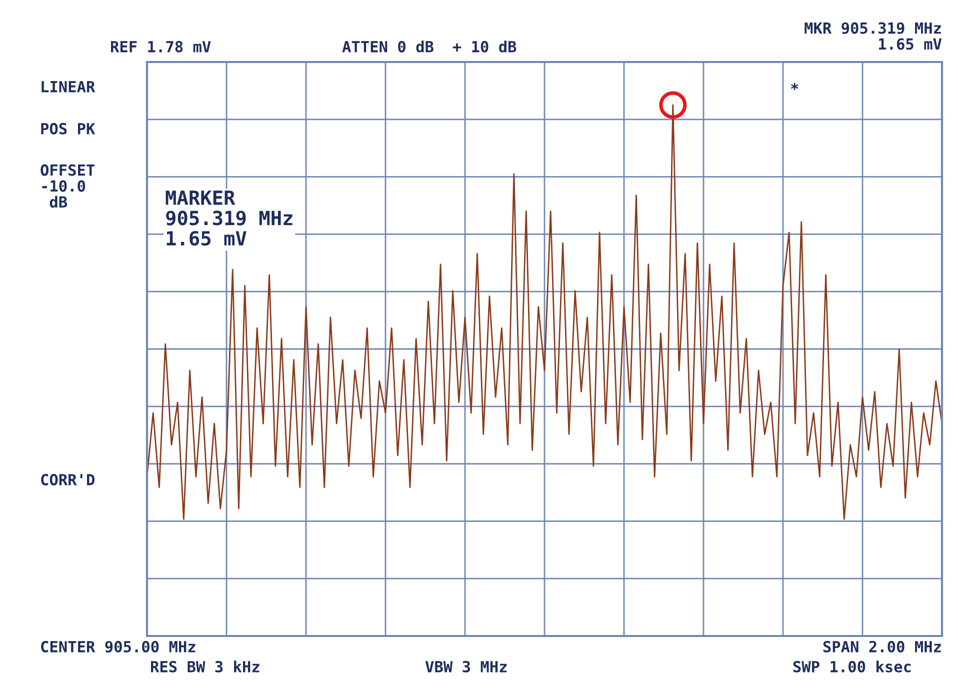  I want to click on text: LINEAR, so click(69, 86).